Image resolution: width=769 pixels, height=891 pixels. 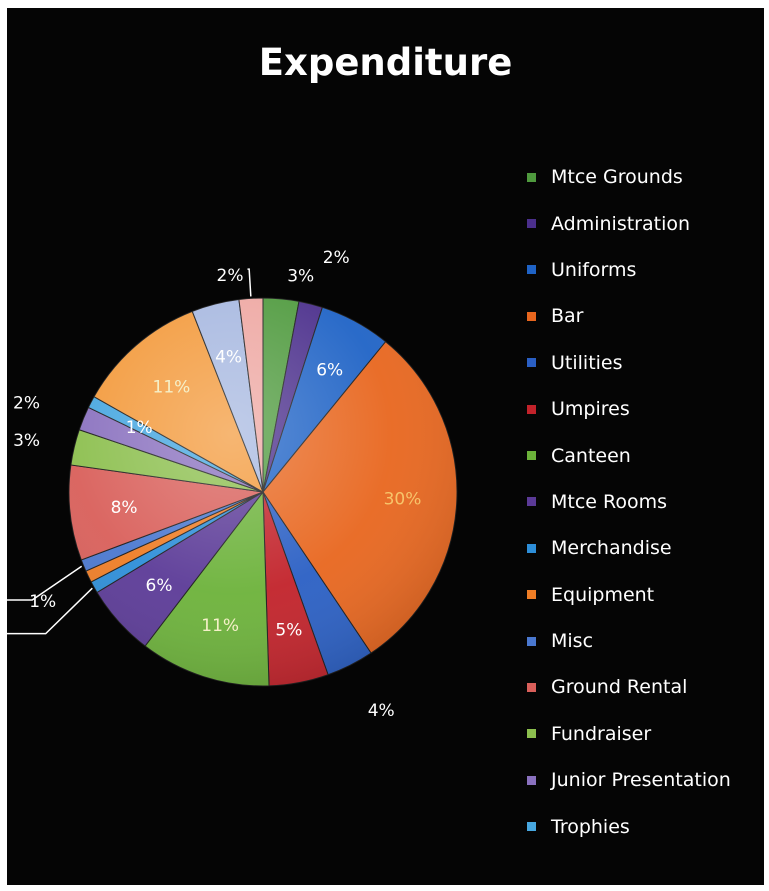 What do you see at coordinates (124, 508) in the screenshot?
I see `slice-label: 8%` at bounding box center [124, 508].